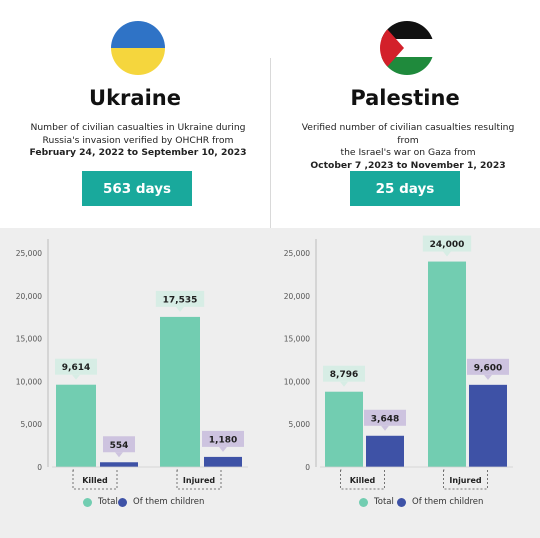 The width and height of the screenshot is (540, 538). What do you see at coordinates (405, 188) in the screenshot?
I see `days-badge: 25 days` at bounding box center [405, 188].